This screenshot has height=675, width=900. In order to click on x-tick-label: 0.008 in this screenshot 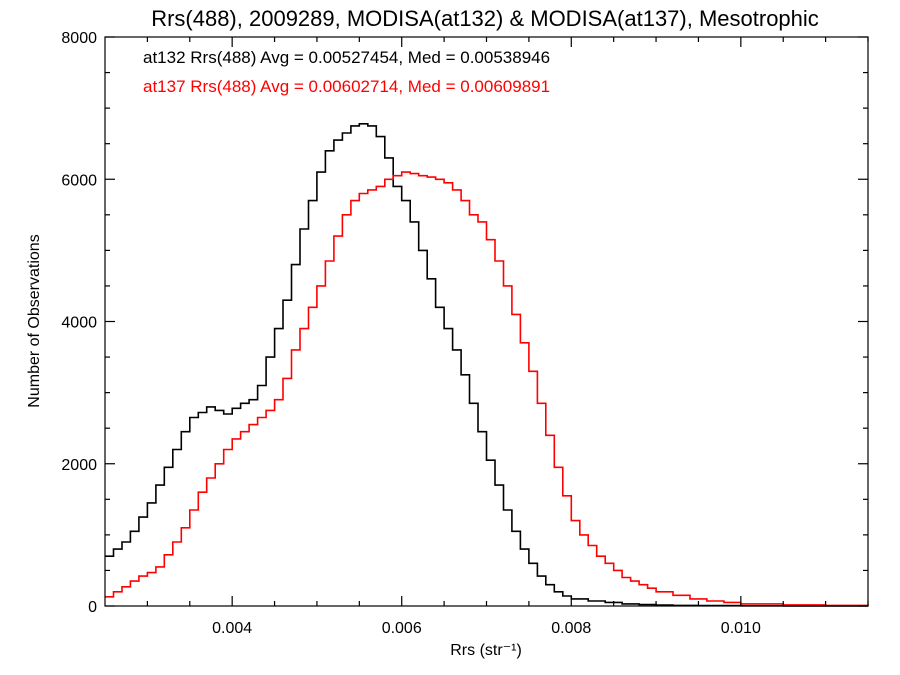, I will do `click(571, 628)`.